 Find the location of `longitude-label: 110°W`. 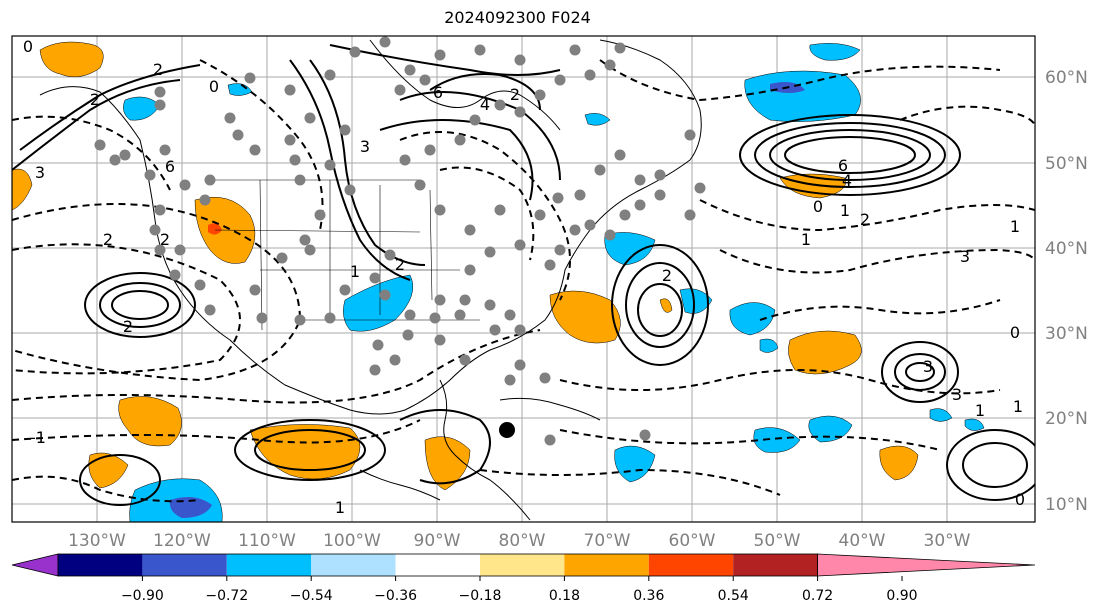

longitude-label: 110°W is located at coordinates (267, 541).